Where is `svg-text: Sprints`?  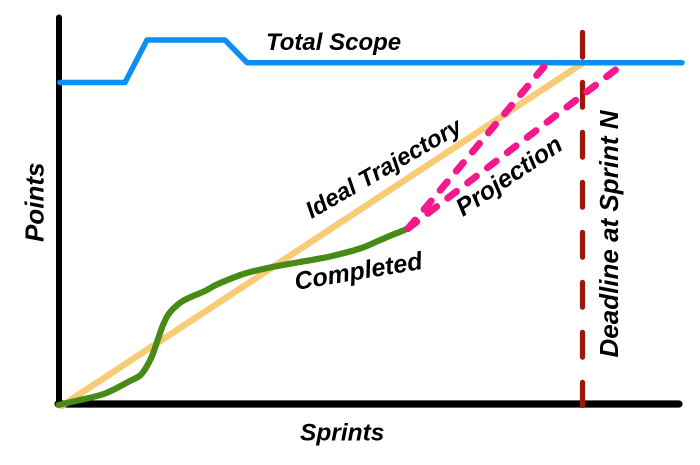 svg-text: Sprints is located at coordinates (342, 433).